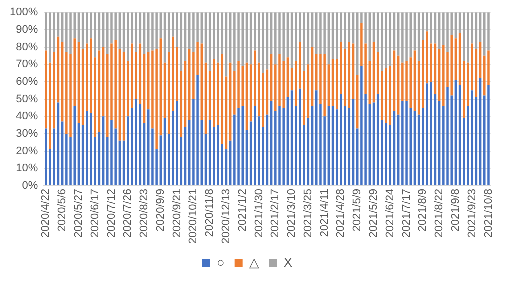 Image resolution: width=505 pixels, height=282 pixels. I want to click on y-tick-label: 40%, so click(27, 116).